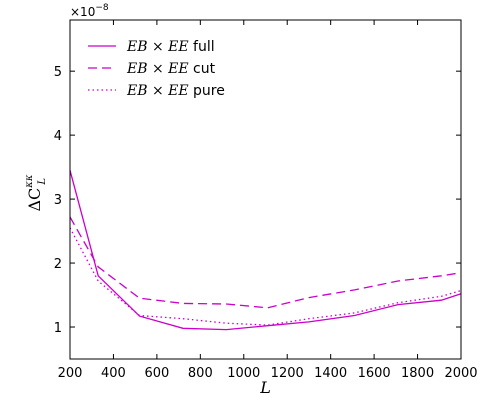 This screenshot has height=410, width=484. What do you see at coordinates (34, 200) in the screenshot?
I see `y-axis-label-main: ΔC` at bounding box center [34, 200].